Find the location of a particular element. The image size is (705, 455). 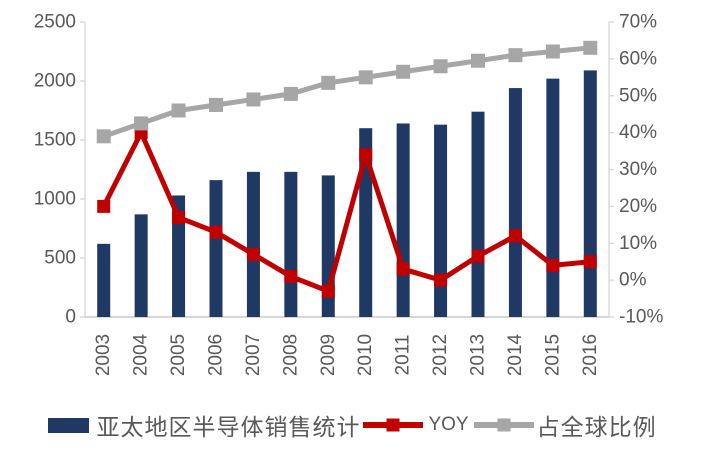

bar-2011 is located at coordinates (403, 220).